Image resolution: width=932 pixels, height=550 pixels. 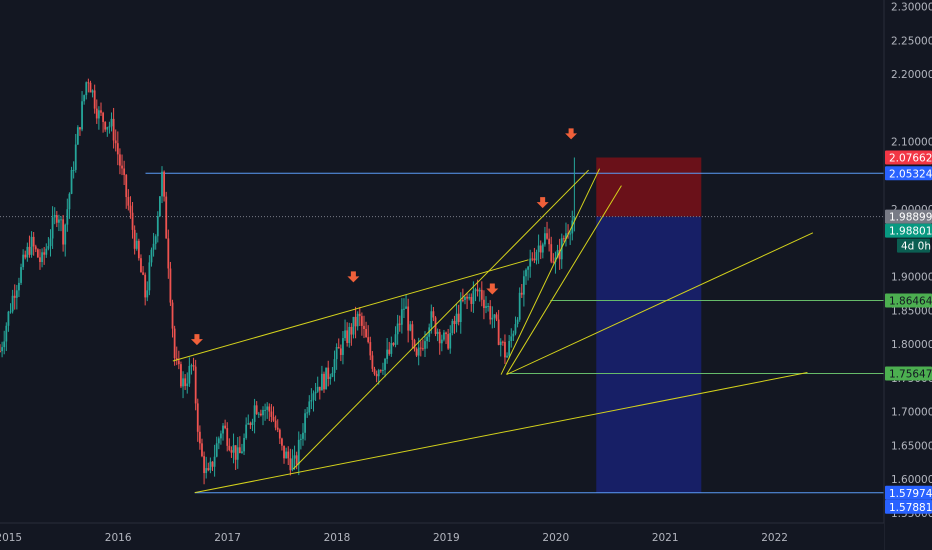 What do you see at coordinates (442, 536) in the screenshot?
I see `time-axis-panel` at bounding box center [442, 536].